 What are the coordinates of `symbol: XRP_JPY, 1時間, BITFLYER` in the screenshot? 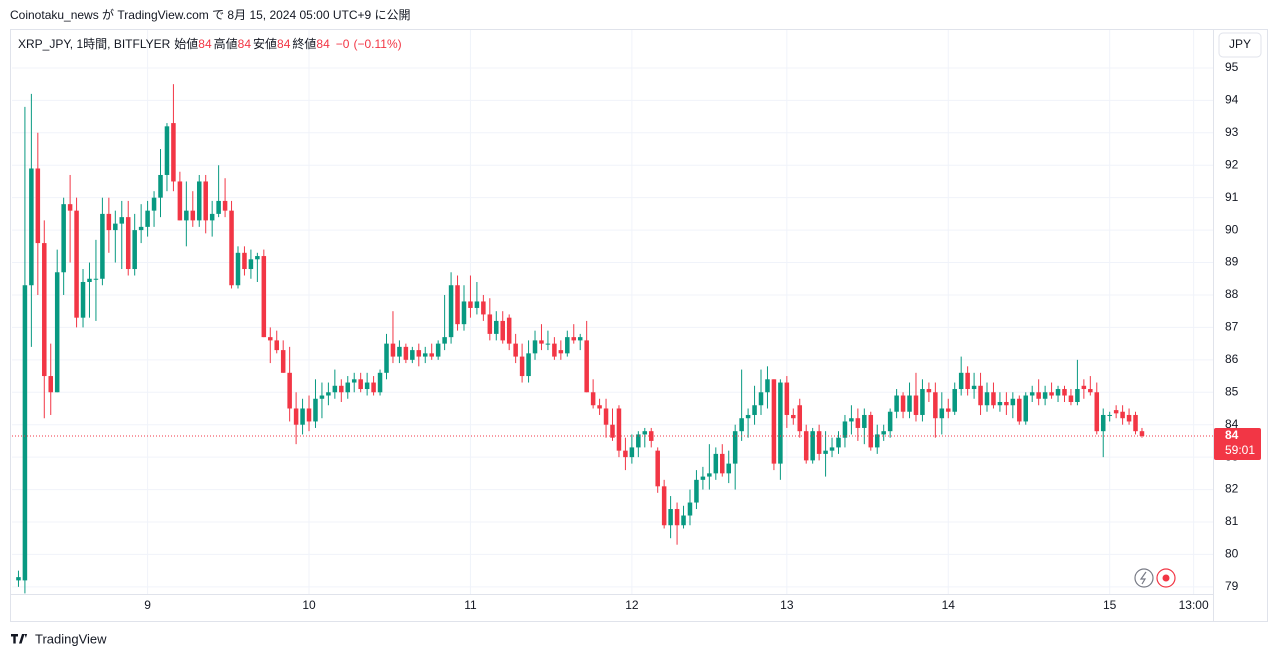 It's located at (94, 44).